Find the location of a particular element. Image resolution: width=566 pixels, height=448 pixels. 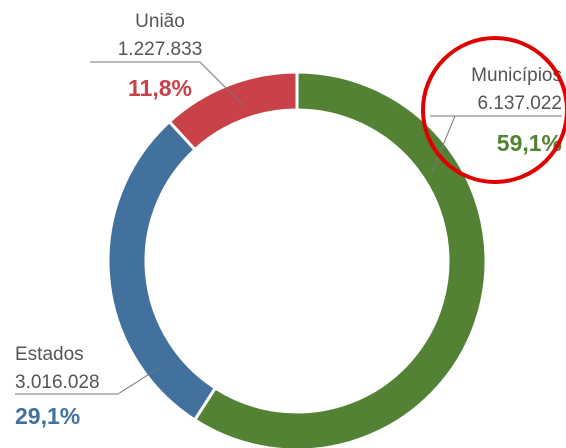

category-label: Municípios is located at coordinates (516, 75).